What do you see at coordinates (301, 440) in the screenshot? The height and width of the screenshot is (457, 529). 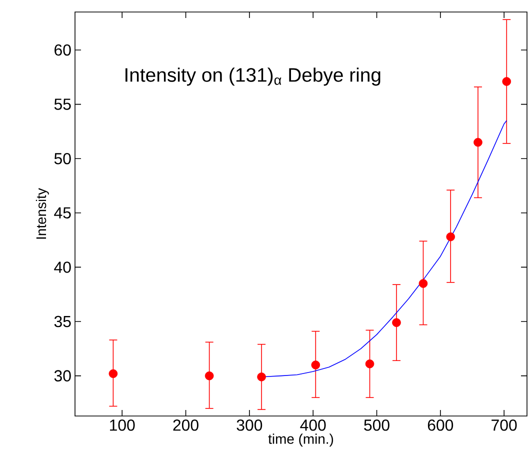 I see `x-axis-title: time (min.)` at bounding box center [301, 440].